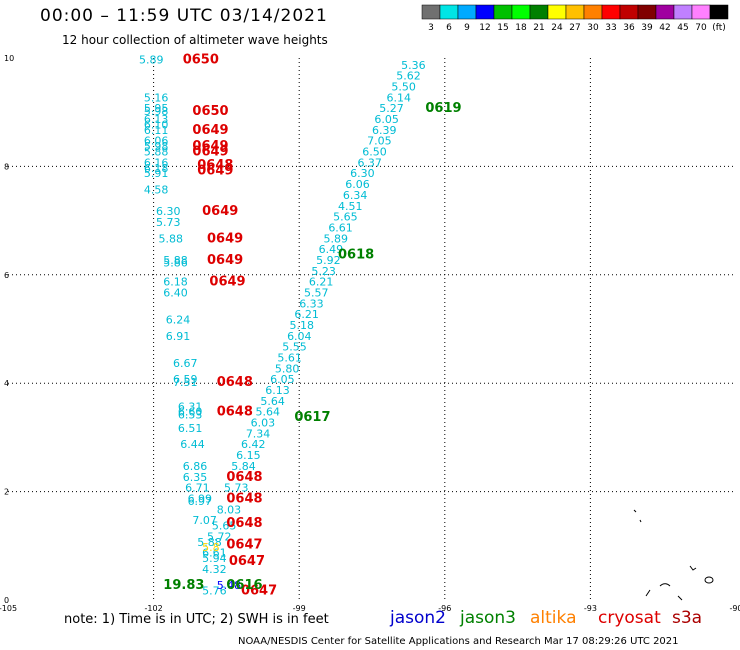  I want to click on wave-height-label: 5.65, so click(224, 526).